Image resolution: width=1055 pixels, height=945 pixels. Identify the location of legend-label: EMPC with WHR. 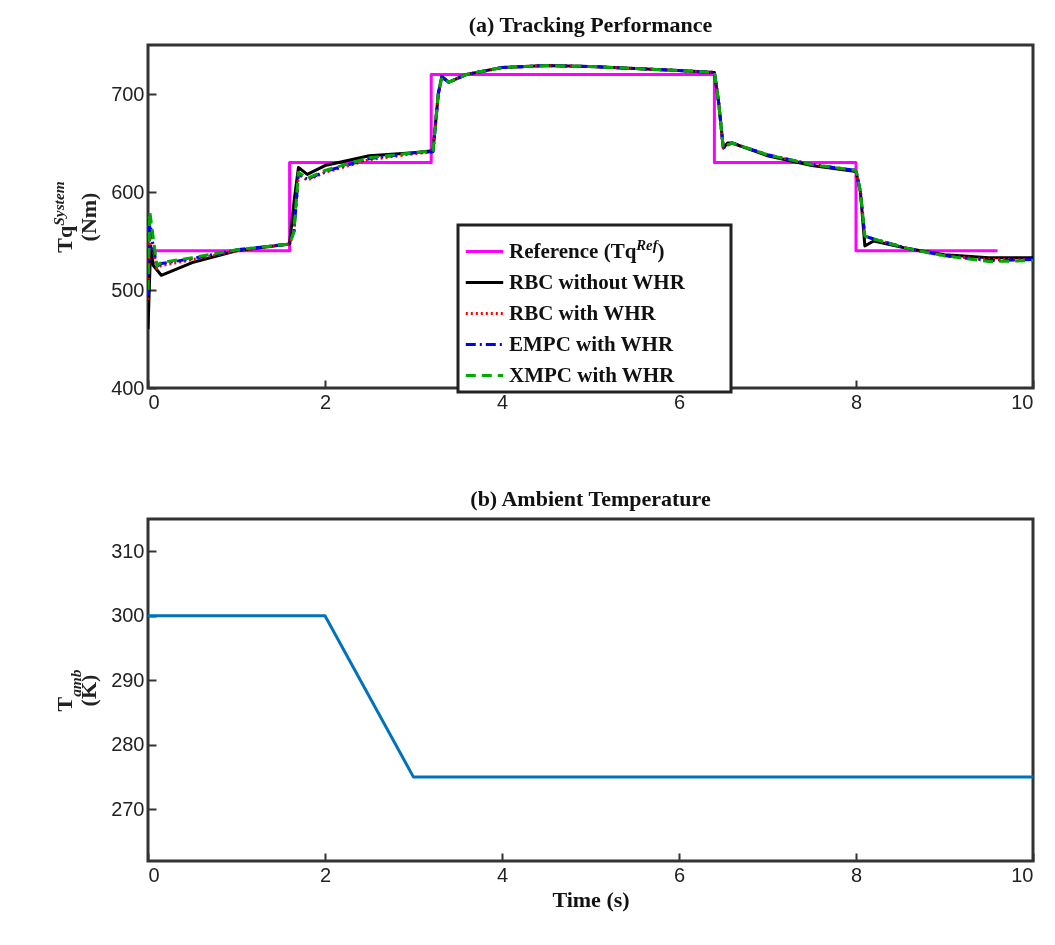
(591, 343).